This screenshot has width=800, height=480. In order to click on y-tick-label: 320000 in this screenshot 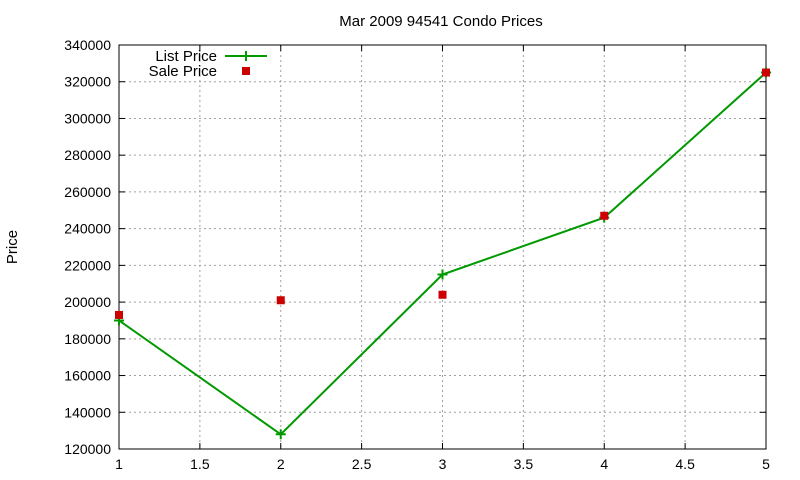, I will do `click(87, 82)`.